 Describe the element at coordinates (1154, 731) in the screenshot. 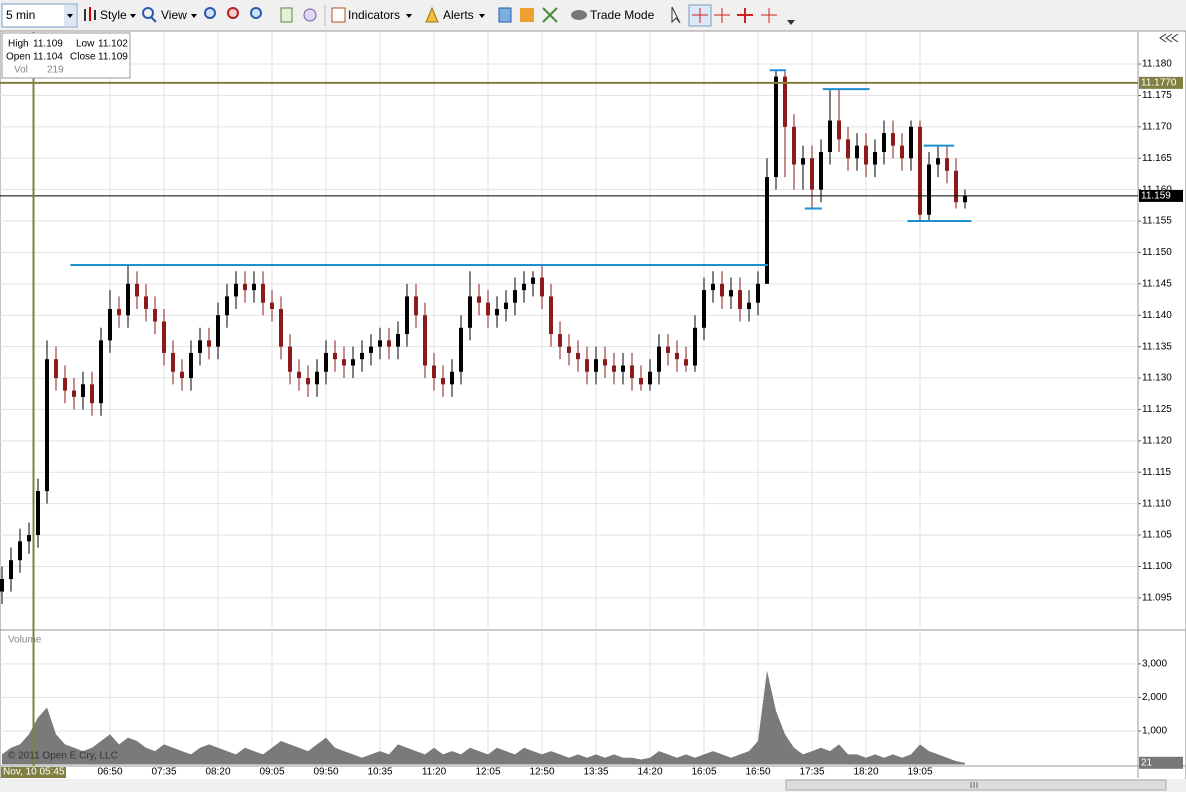

I see `volume-tick-label: 1,000` at that location.